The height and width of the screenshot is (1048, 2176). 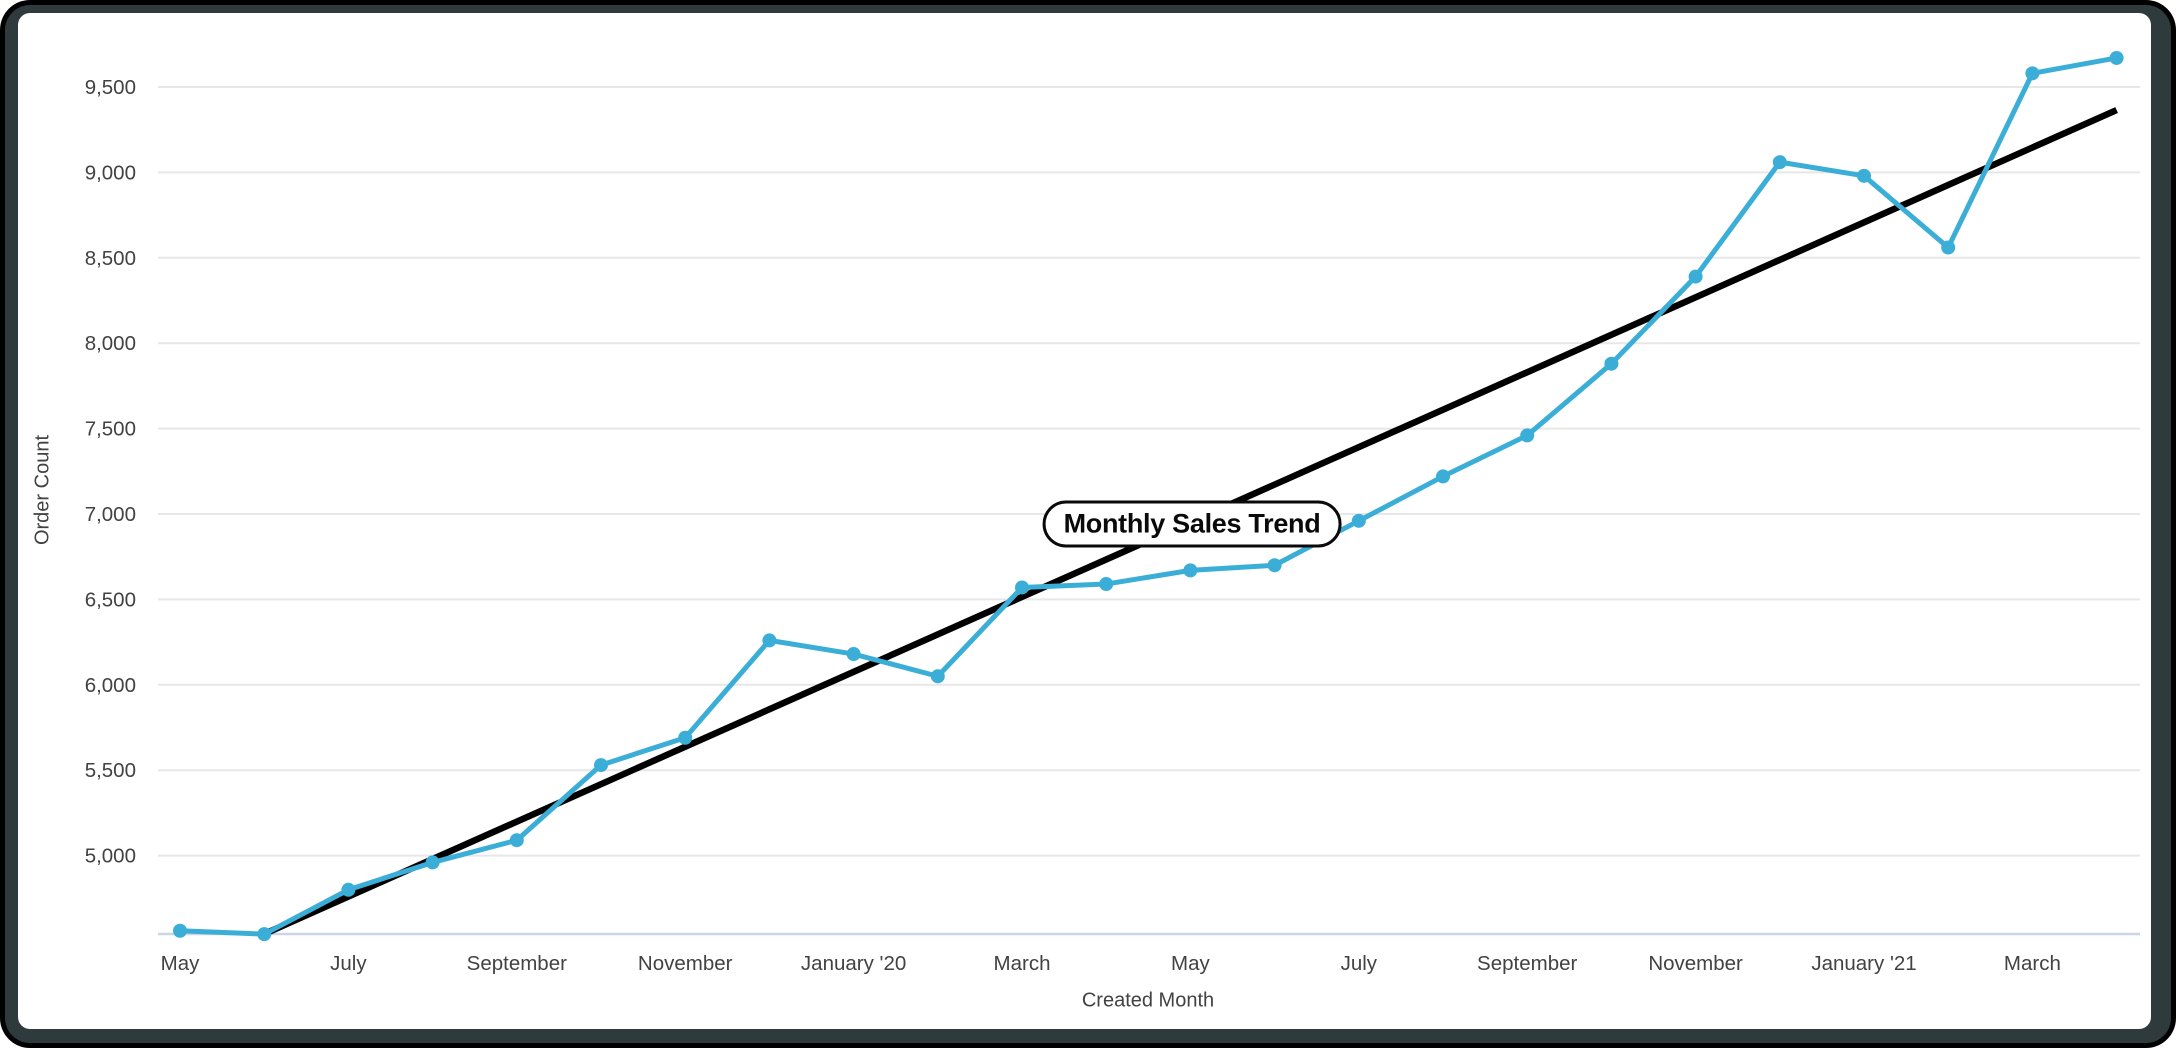 I want to click on x-tick-label: January '21, so click(x=1863, y=963).